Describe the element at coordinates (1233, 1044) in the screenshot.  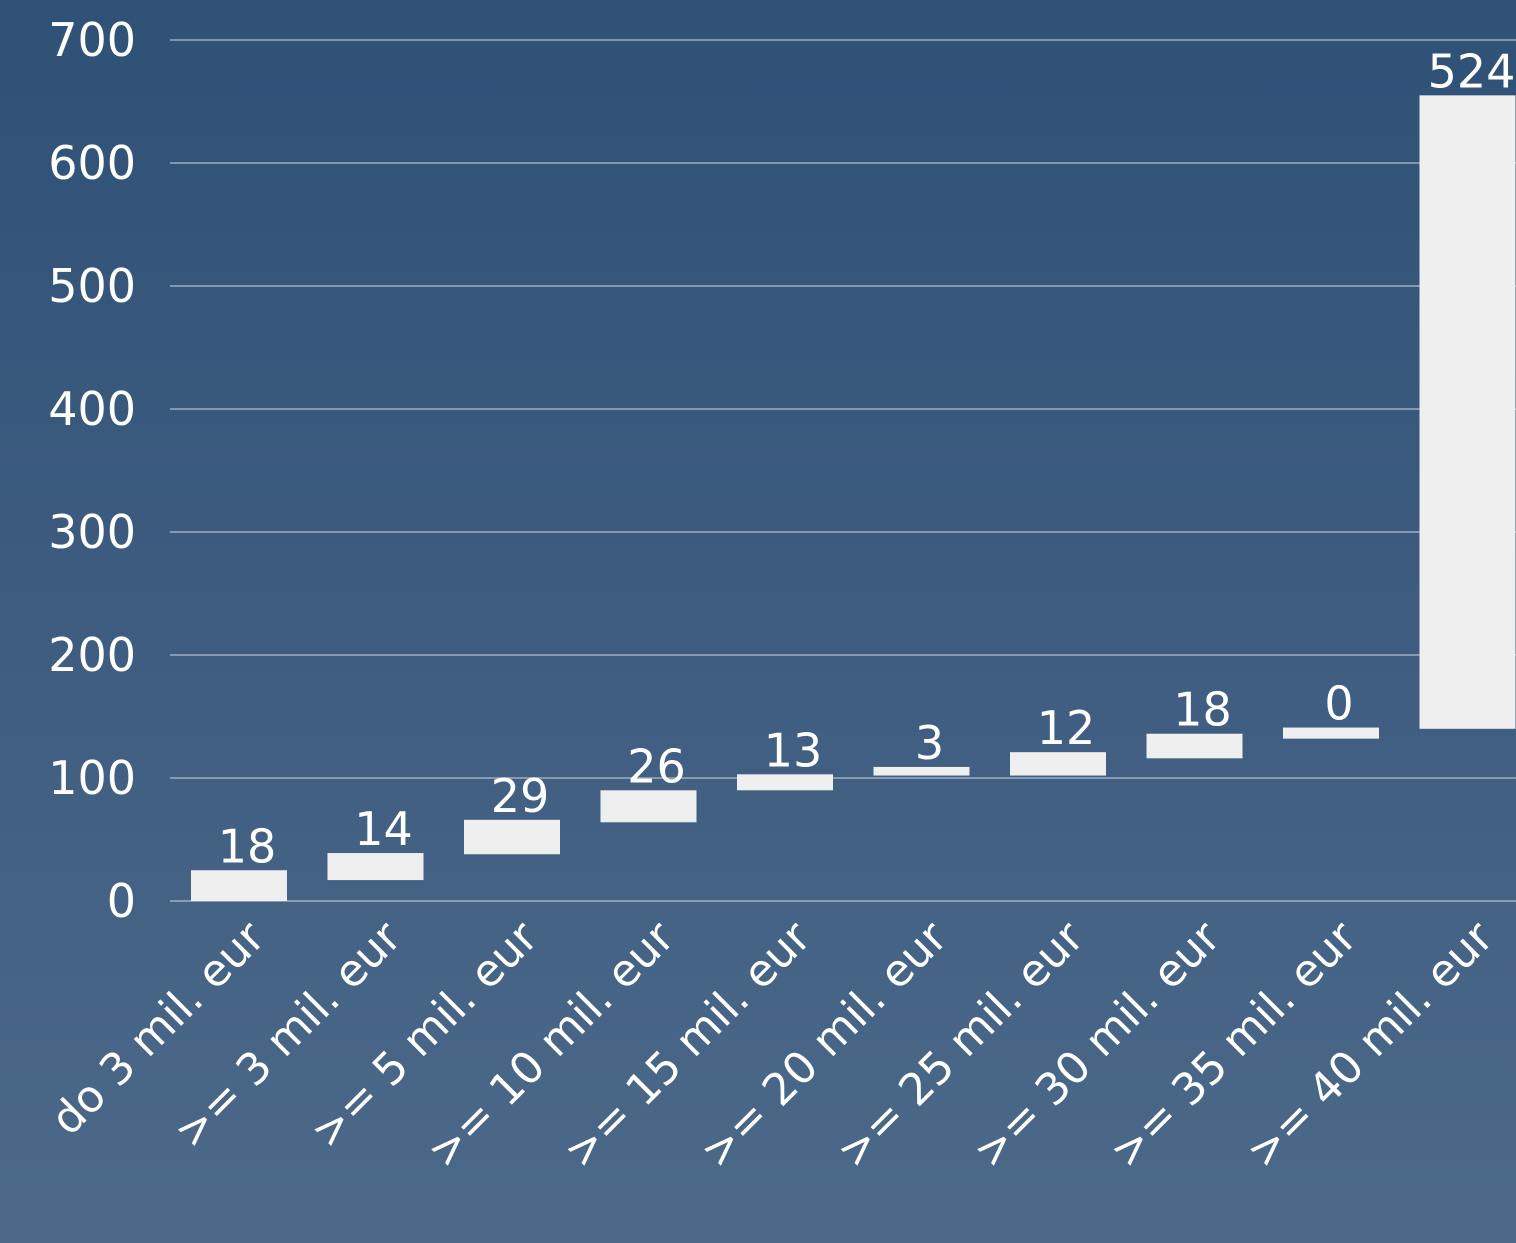
I see `x-tick-label: >= 35 mil. eur` at that location.